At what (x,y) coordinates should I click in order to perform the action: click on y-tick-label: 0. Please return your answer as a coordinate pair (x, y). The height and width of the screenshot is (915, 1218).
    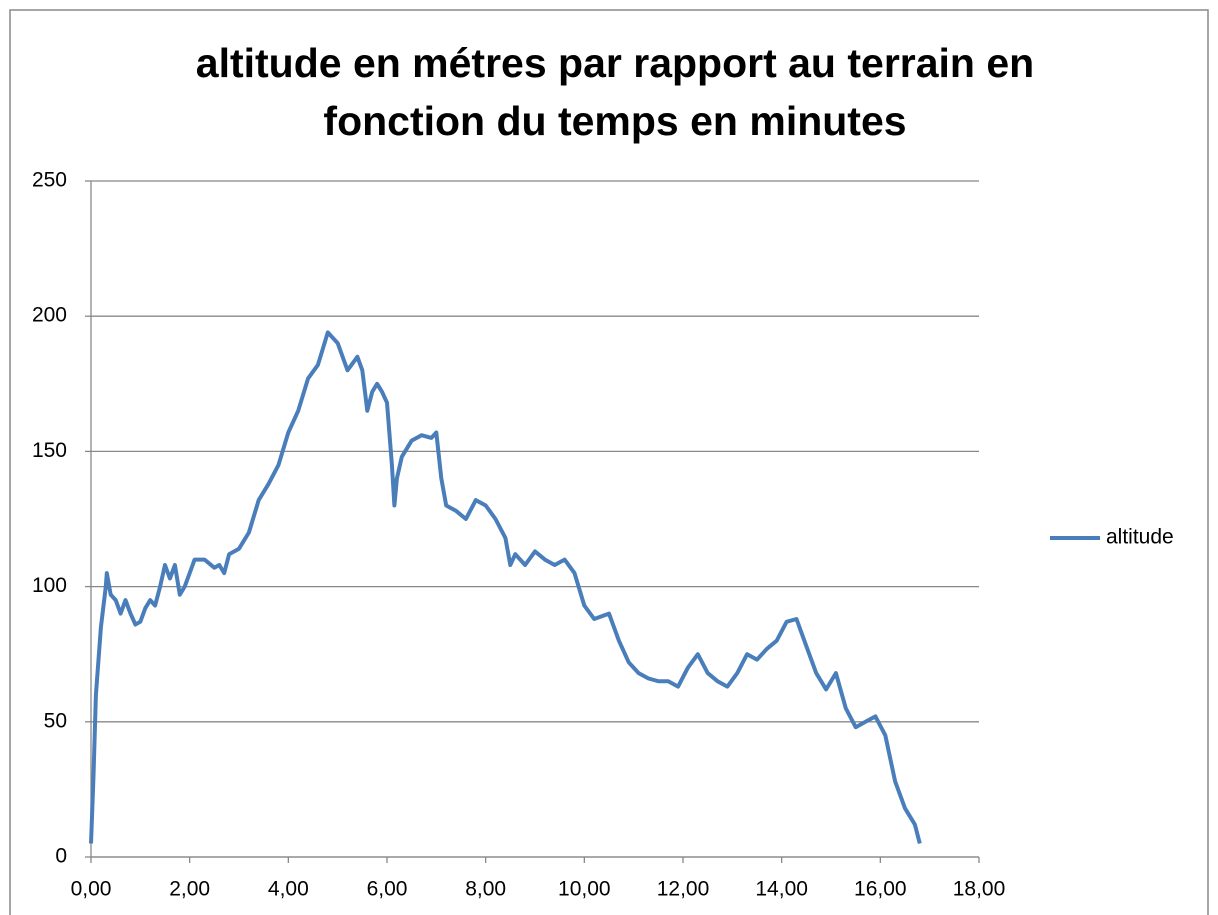
    Looking at the image, I should click on (61, 856).